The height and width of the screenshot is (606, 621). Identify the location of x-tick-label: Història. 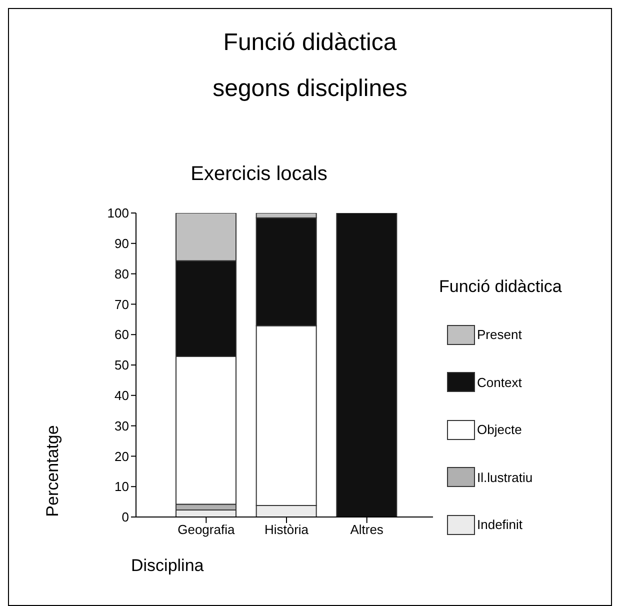
(287, 530).